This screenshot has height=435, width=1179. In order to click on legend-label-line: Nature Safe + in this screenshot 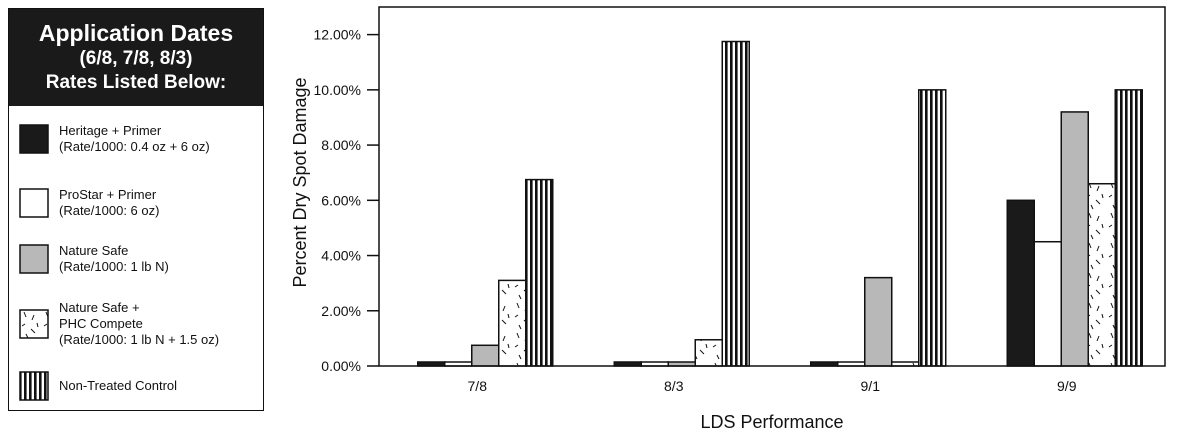, I will do `click(99, 307)`.